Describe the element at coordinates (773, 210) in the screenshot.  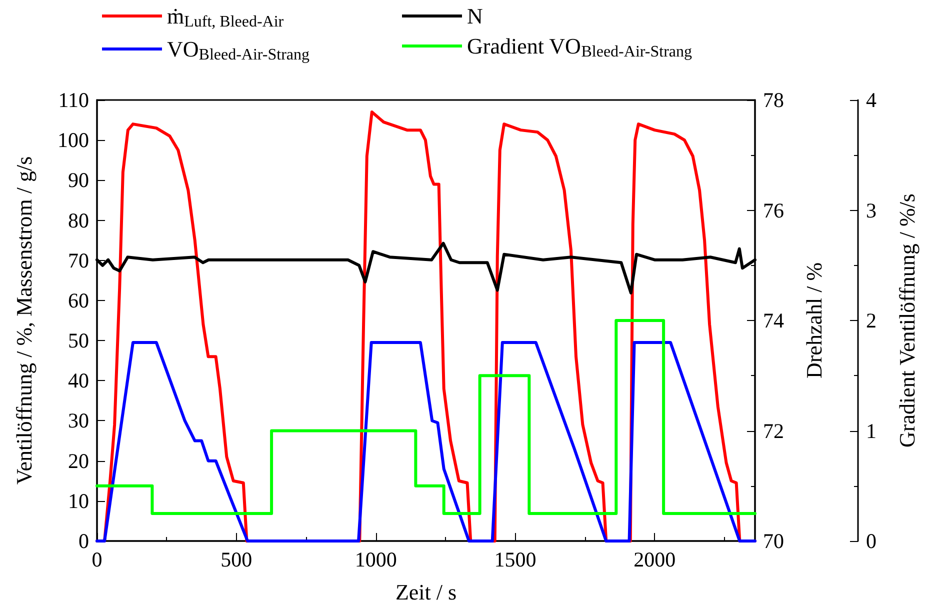
I see `y2-tick-label: 76` at that location.